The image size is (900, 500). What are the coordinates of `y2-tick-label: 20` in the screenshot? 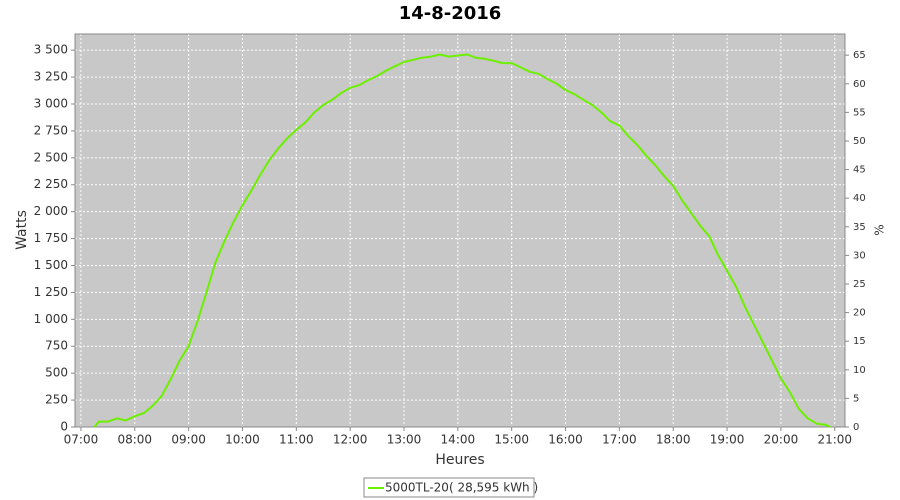 It's located at (859, 313).